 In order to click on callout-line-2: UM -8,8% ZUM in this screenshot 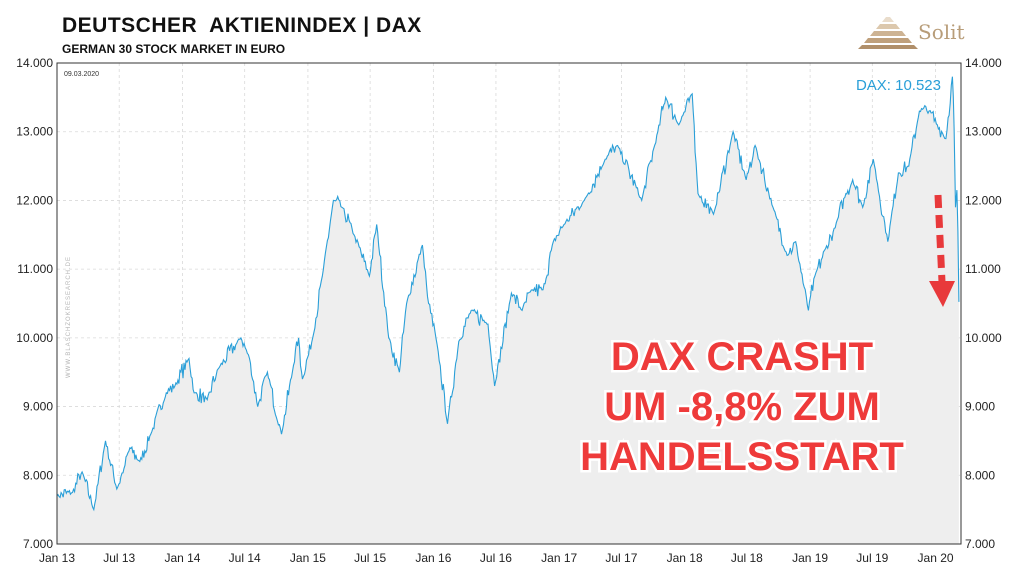, I will do `click(742, 407)`.